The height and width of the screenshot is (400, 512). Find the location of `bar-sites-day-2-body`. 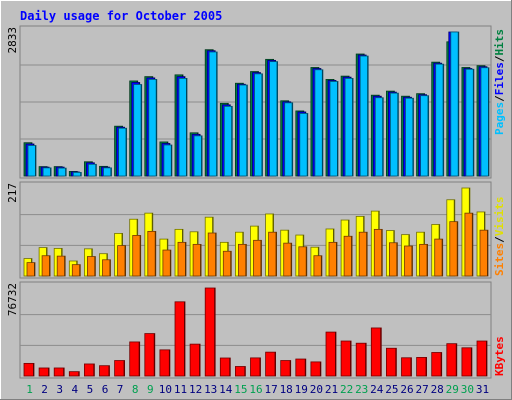

bar-sites-day-2-body is located at coordinates (46, 266).